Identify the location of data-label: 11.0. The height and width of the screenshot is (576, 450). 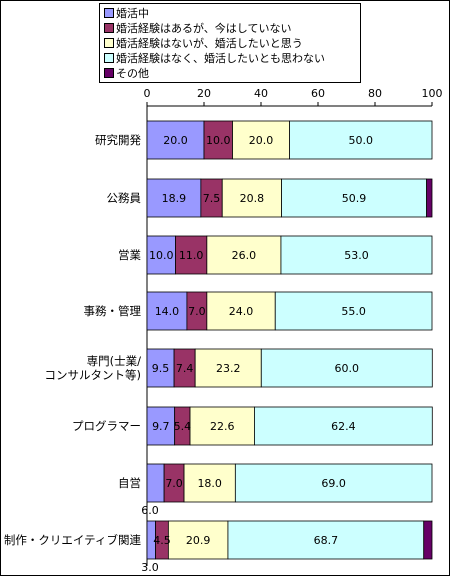
(191, 255).